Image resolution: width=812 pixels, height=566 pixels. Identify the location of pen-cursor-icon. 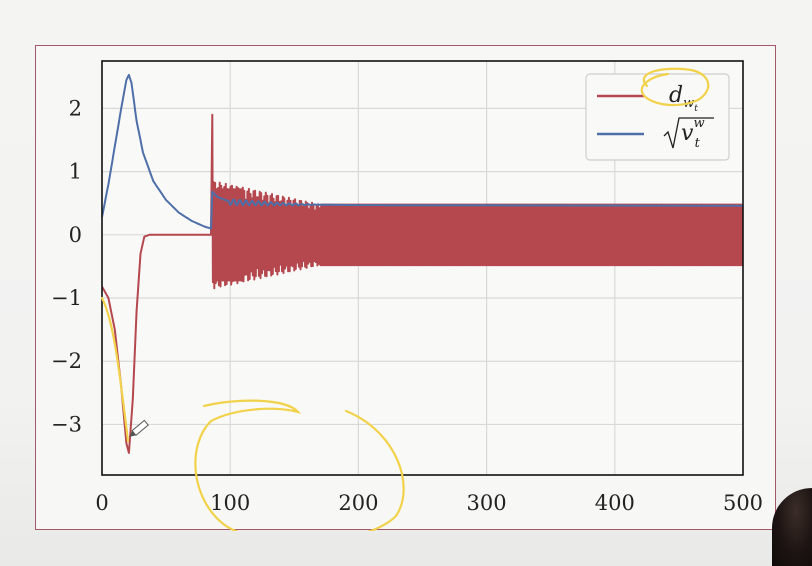
(139, 428).